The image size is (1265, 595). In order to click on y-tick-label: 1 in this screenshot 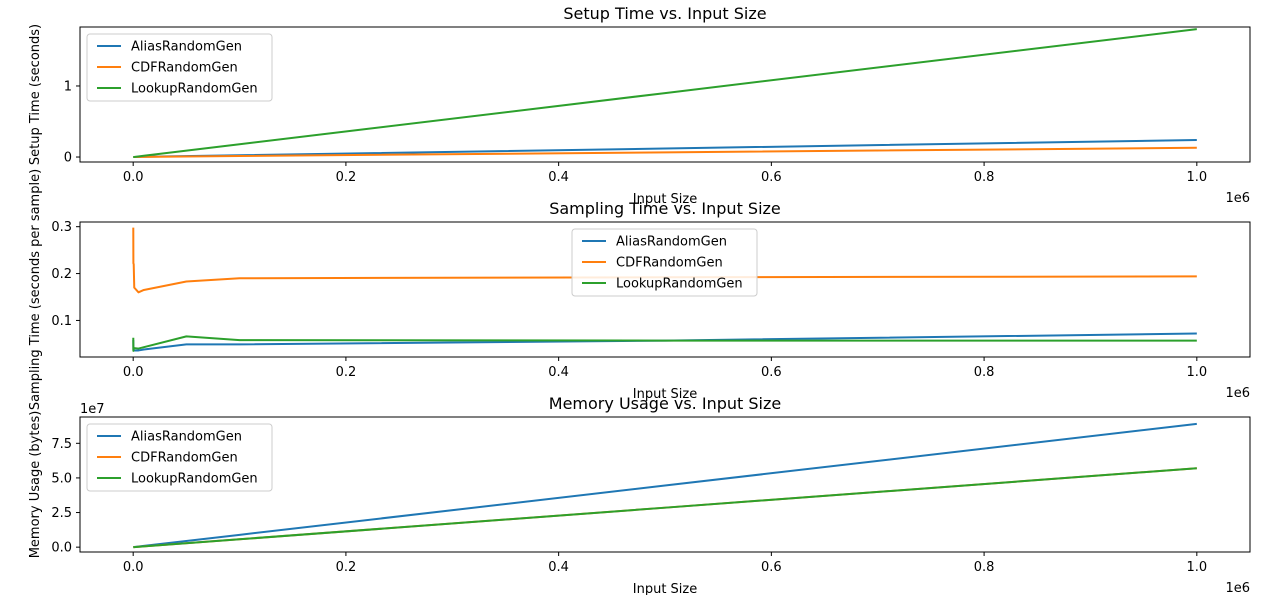, I will do `click(68, 86)`.